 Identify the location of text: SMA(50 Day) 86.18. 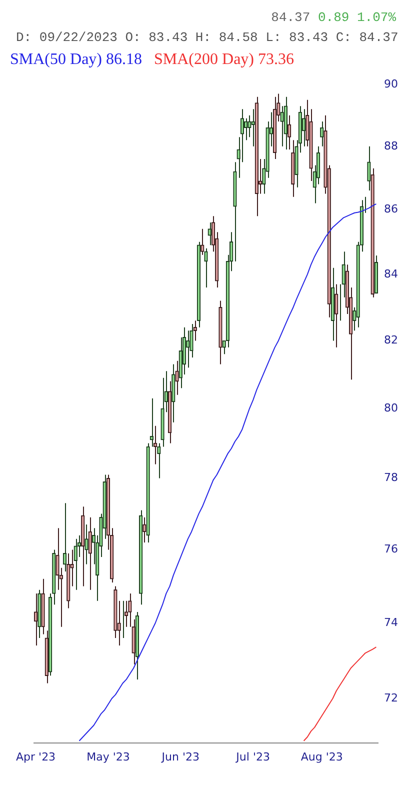
(76, 59).